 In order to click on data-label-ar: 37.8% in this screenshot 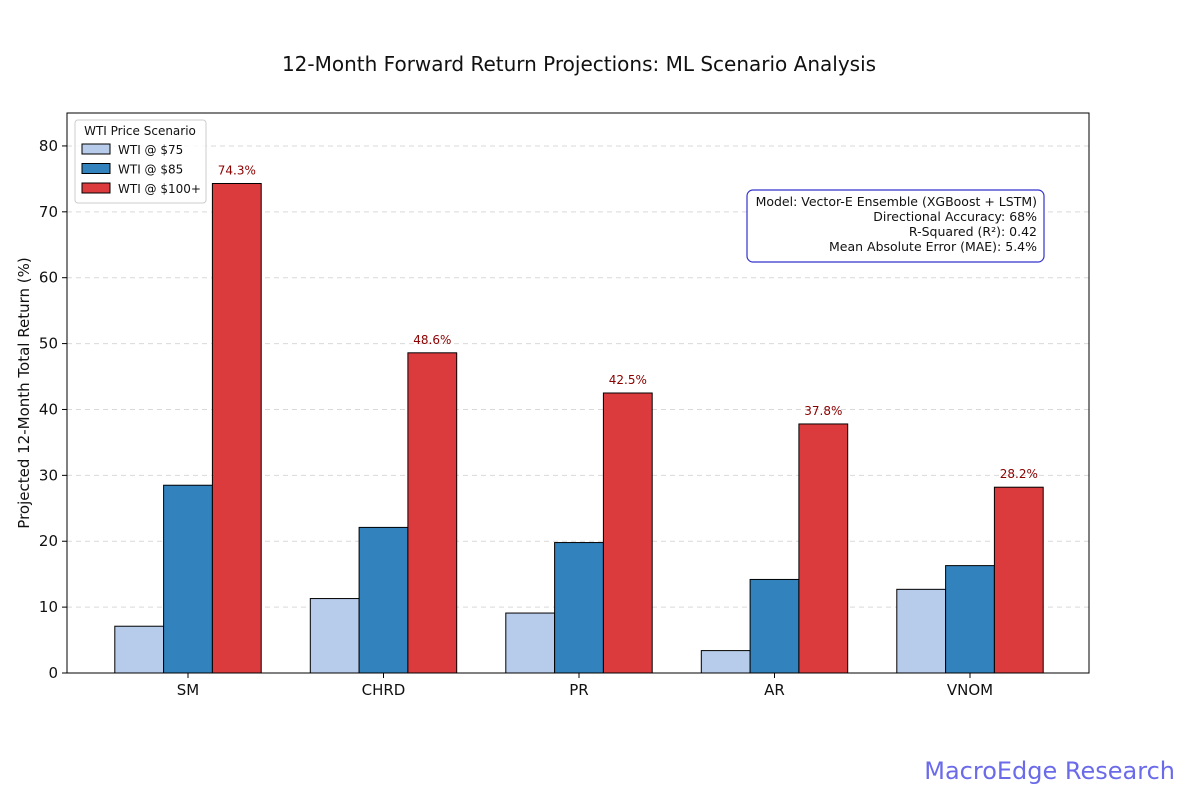, I will do `click(823, 411)`.